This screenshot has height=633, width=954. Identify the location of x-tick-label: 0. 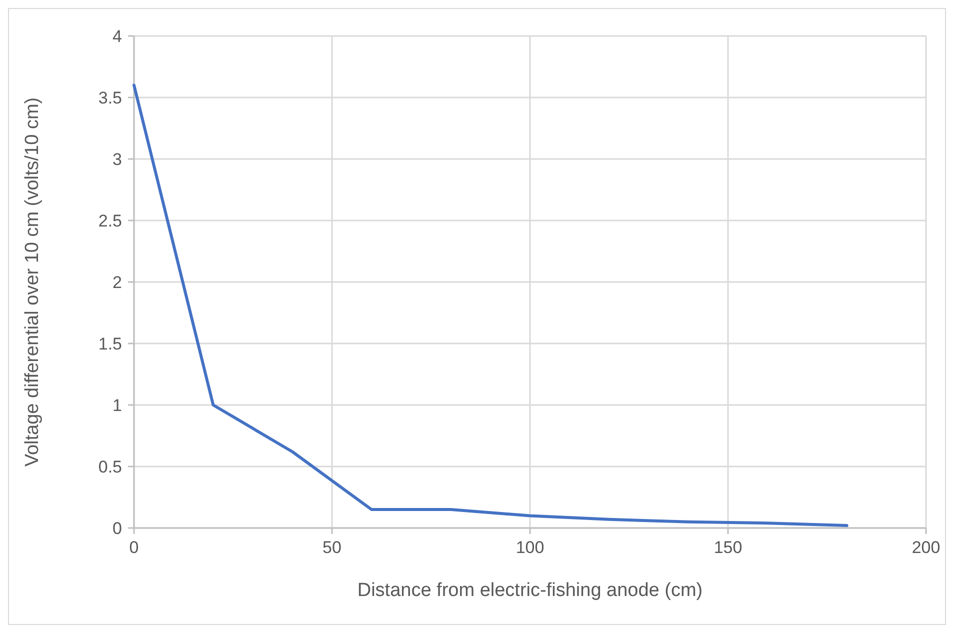
(134, 547).